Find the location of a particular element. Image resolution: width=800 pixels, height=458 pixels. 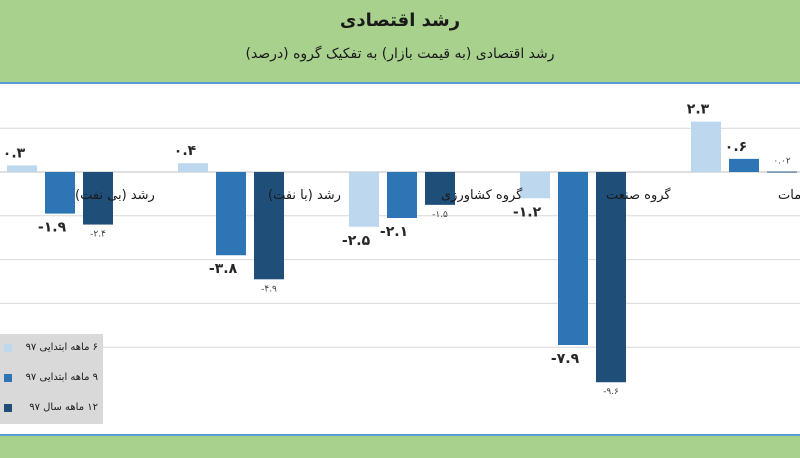

chart-title: رشد اقتصادی is located at coordinates (400, 20).